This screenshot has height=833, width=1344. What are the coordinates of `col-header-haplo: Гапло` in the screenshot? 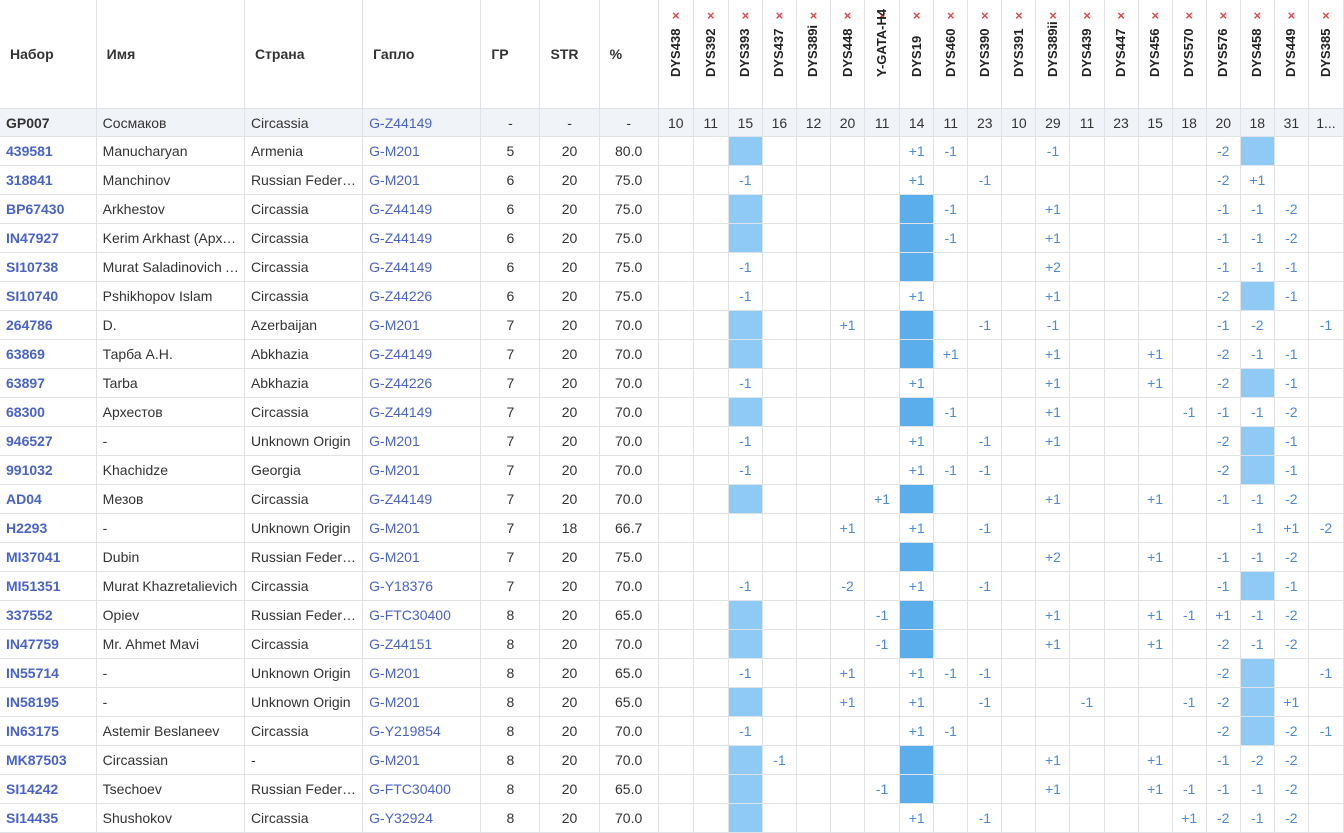 It's located at (422, 54).